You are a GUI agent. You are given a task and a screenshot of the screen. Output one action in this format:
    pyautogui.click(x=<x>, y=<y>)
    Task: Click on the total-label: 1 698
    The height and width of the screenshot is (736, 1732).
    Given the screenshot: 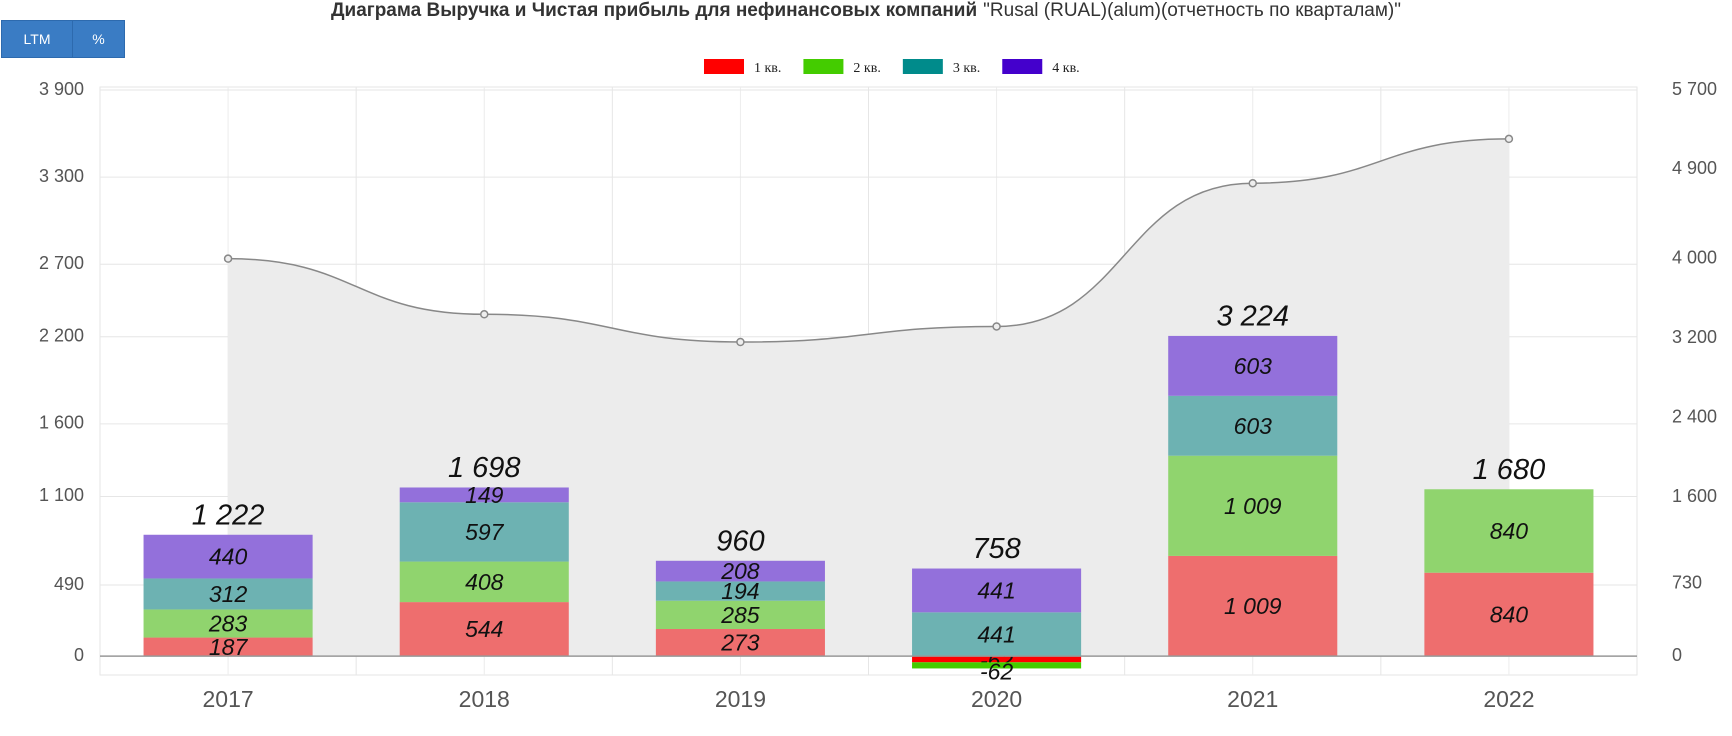 What is the action you would take?
    pyautogui.click(x=484, y=468)
    